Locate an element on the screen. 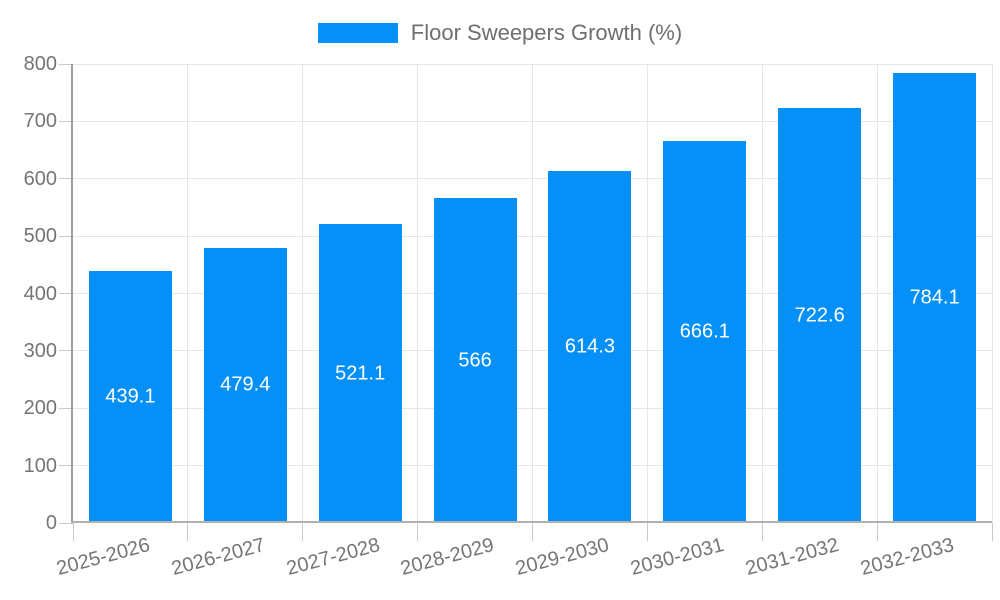 Image resolution: width=1000 pixels, height=600 pixels. bar-value-label: 439.1 is located at coordinates (130, 396).